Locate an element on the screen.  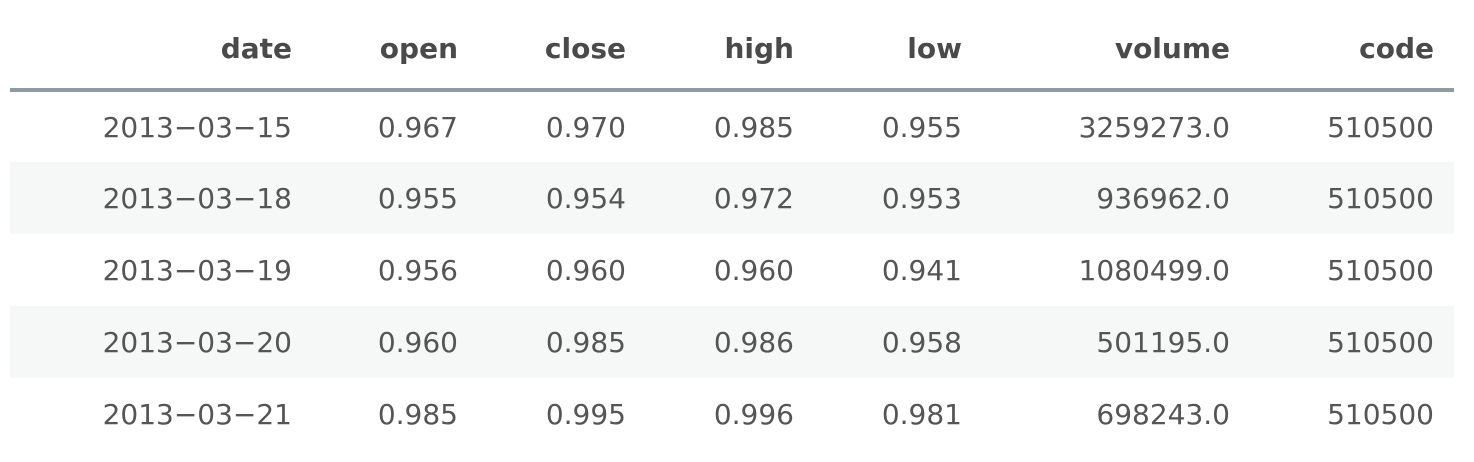
cell-volume: 1080499.0 is located at coordinates (1154, 270).